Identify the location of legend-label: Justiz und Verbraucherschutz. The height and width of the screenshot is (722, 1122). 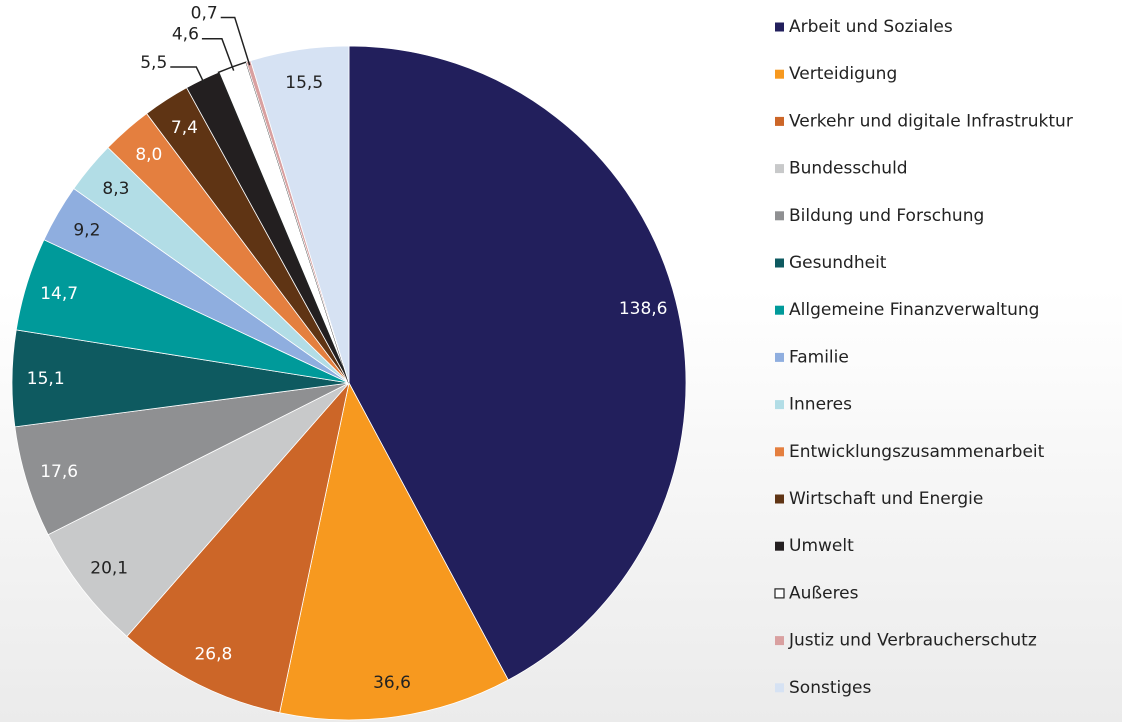
(912, 641).